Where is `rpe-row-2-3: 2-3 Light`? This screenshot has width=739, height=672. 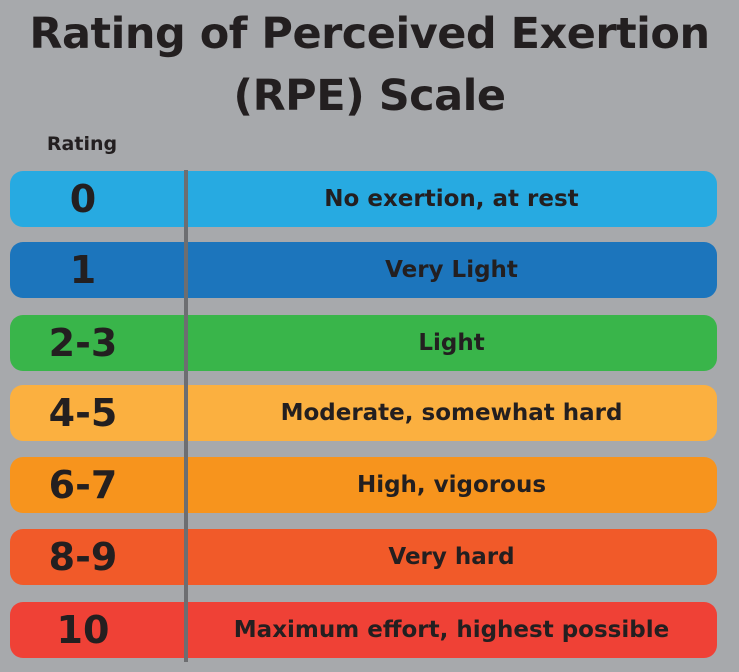
rpe-row-2-3: 2-3 Light is located at coordinates (363, 343).